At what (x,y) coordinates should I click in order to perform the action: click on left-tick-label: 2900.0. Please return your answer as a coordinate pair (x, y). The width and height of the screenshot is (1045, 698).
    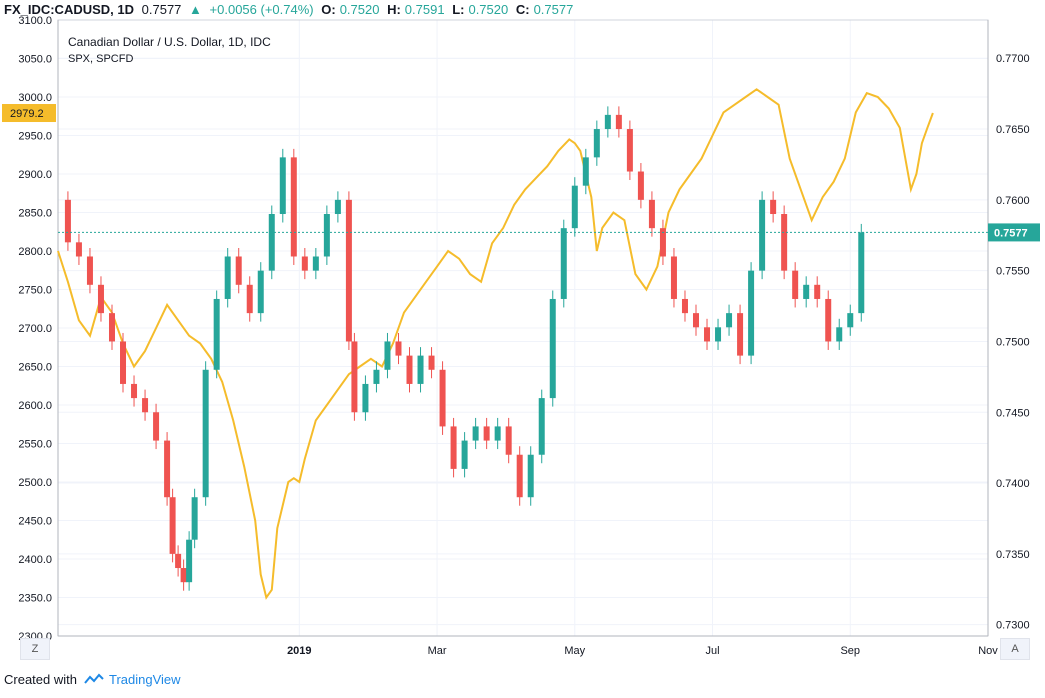
    Looking at the image, I should click on (35, 175).